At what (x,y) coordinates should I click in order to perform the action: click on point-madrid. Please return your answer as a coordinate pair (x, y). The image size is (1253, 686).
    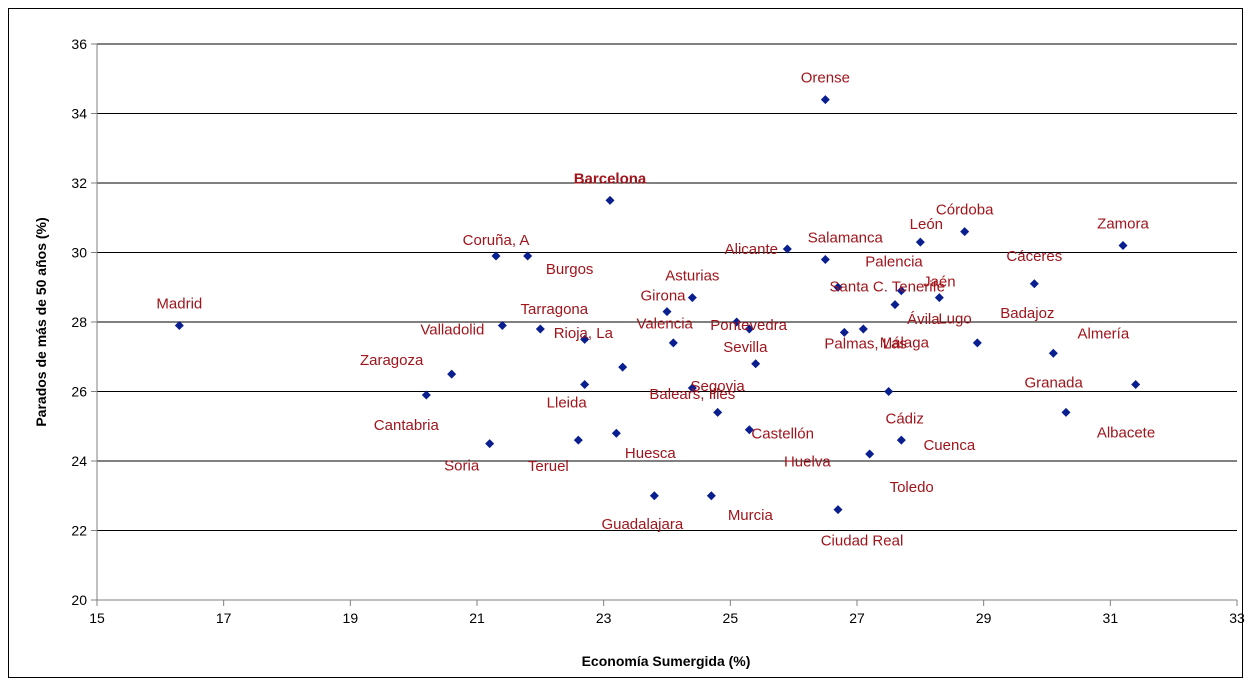
    Looking at the image, I should click on (179, 325).